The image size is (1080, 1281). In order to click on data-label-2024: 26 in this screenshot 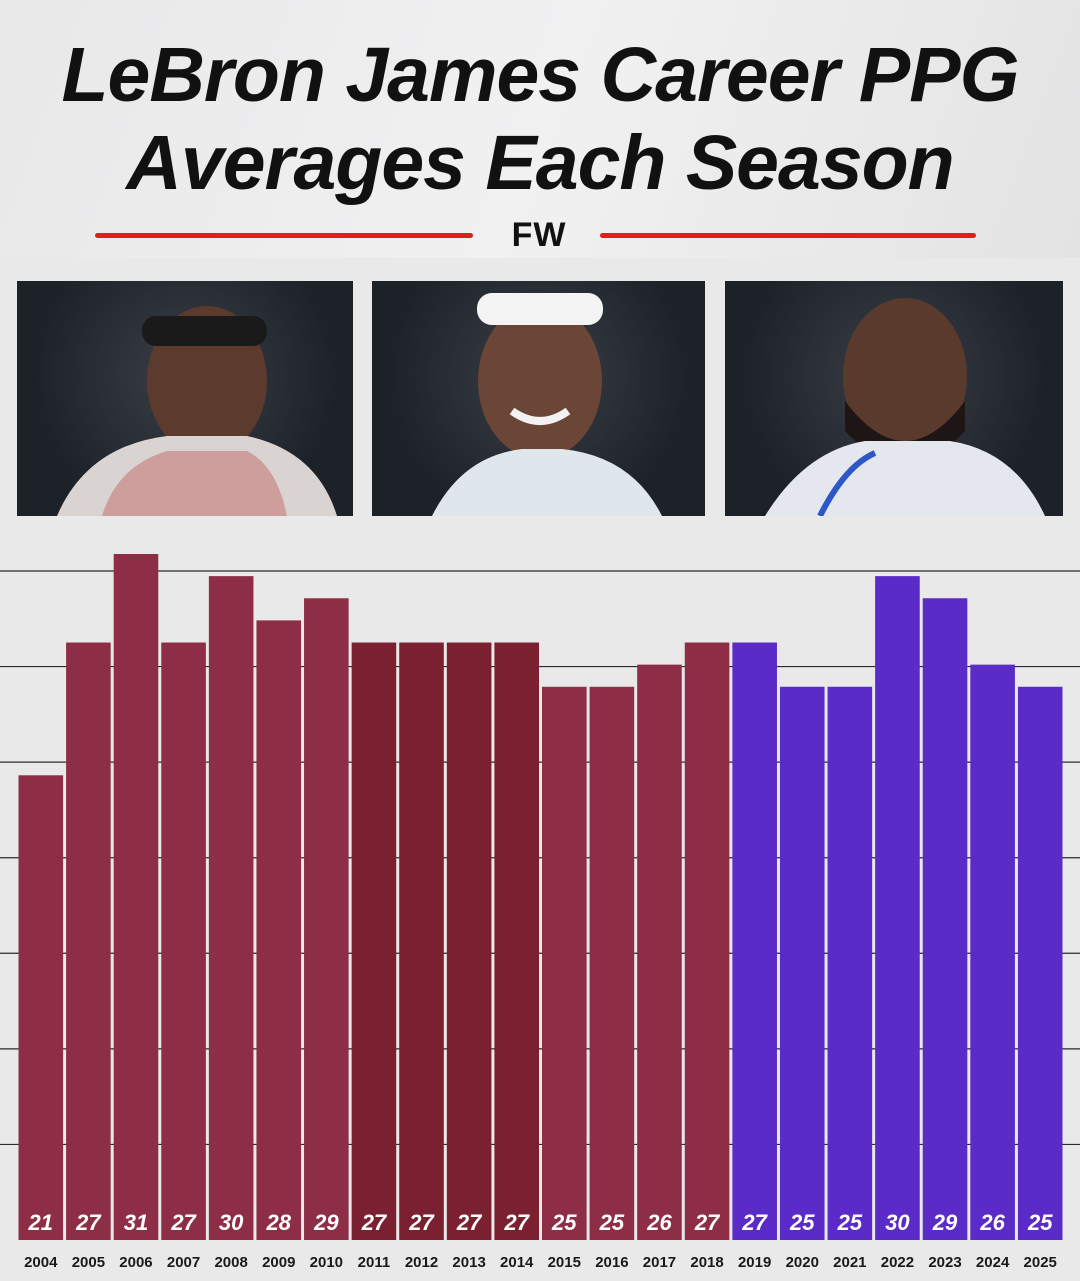, I will do `click(992, 1222)`.